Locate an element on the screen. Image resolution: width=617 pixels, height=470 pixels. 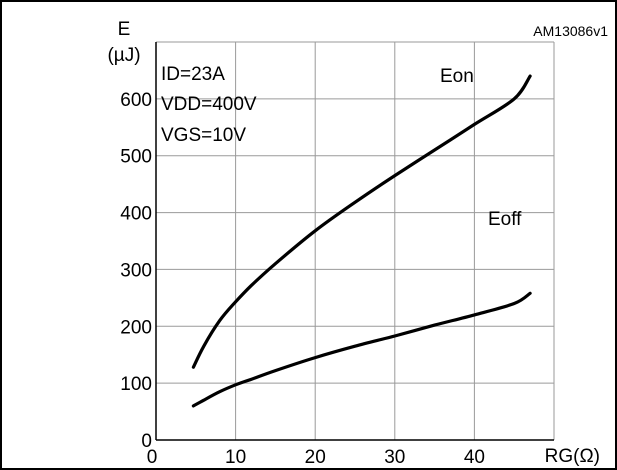
x-tick-label-10: 10 is located at coordinates (235, 457).